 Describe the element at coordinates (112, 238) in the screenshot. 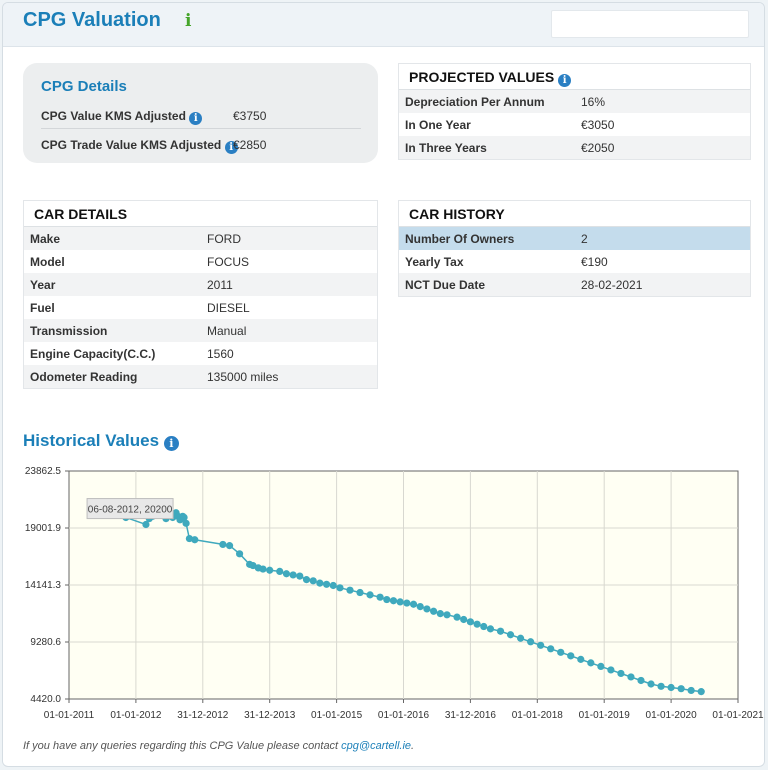

I see `row-label: Make` at that location.